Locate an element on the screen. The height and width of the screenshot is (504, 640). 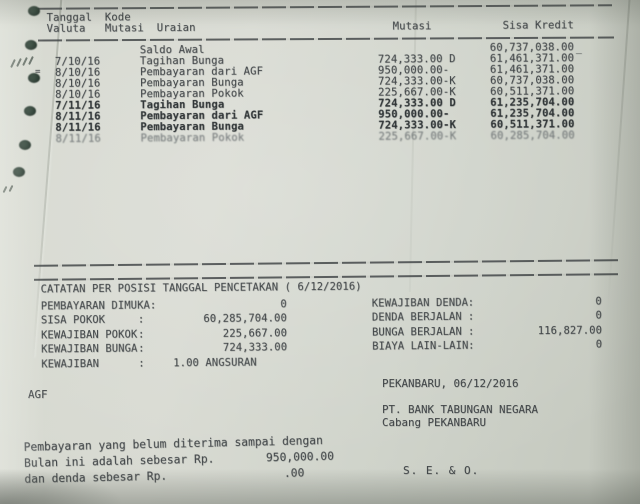
summary-row: KEWAJIBAN : 1.00 ANGSURAN is located at coordinates (165, 363).